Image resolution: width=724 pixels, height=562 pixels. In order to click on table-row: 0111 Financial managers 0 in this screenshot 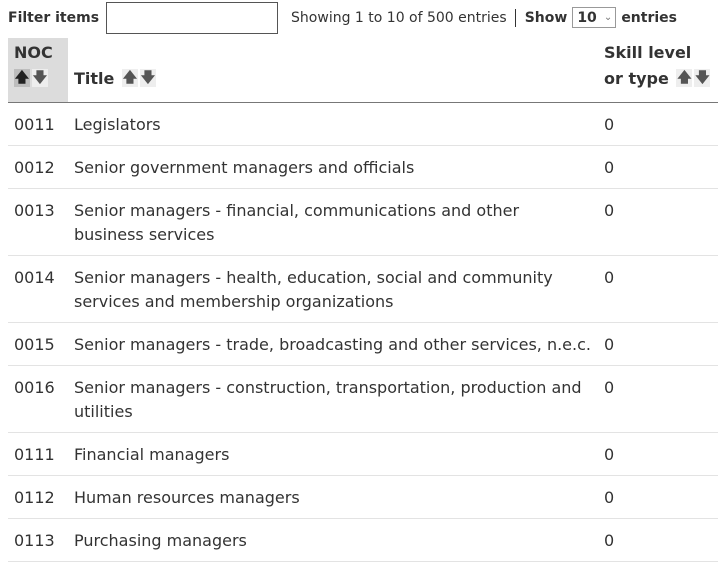, I will do `click(363, 454)`.